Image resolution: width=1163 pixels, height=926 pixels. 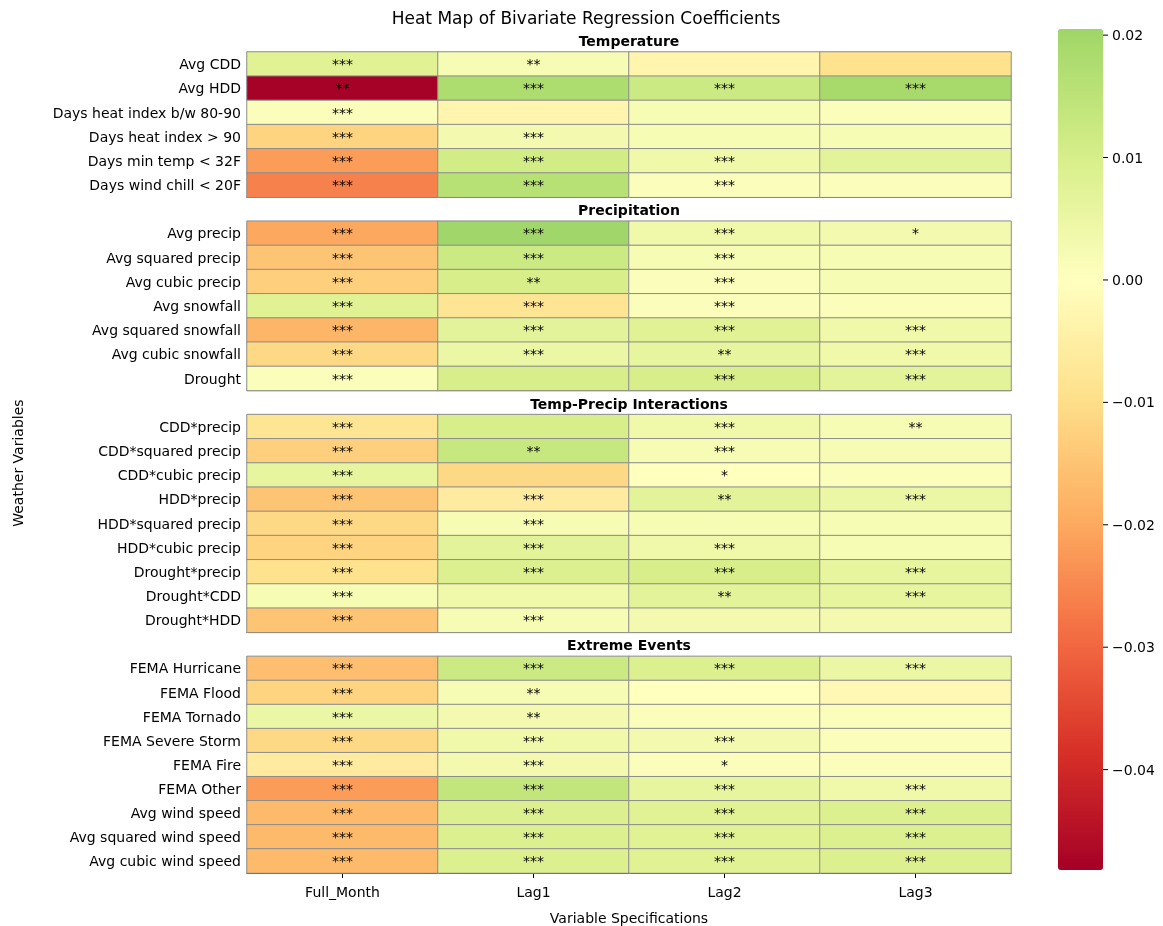 What do you see at coordinates (1133, 402) in the screenshot?
I see `color-bar-label: −0.01` at bounding box center [1133, 402].